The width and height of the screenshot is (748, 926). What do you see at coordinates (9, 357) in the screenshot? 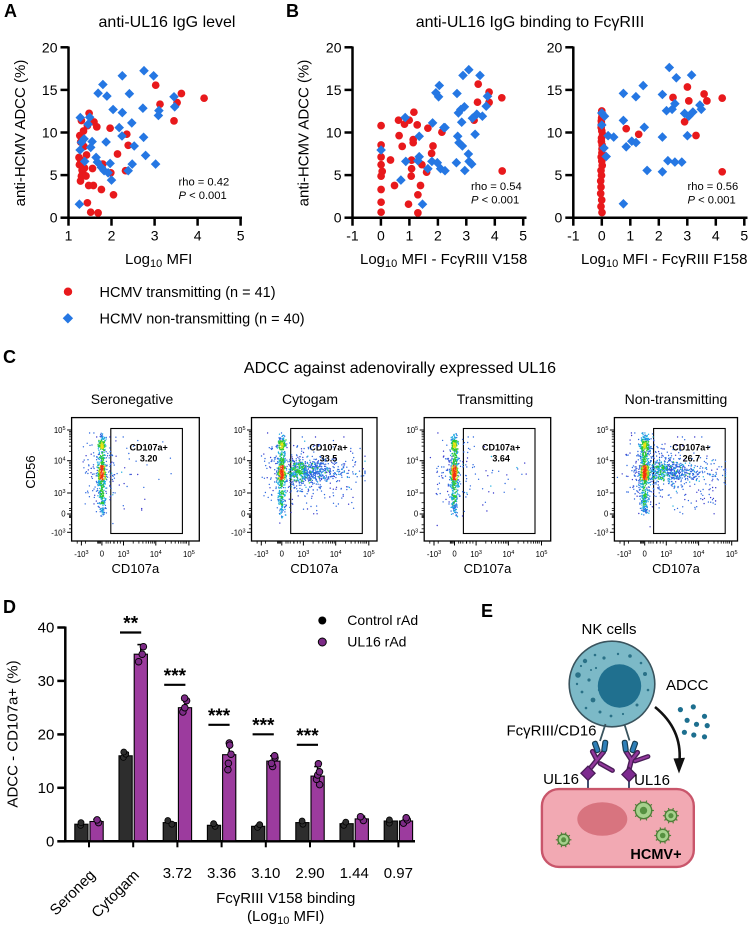
I see `svg-text: C` at bounding box center [9, 357].